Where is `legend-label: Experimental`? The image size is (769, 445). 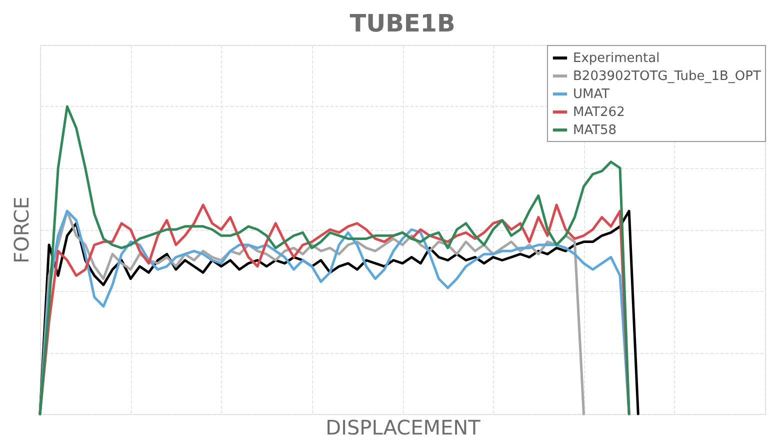 legend-label: Experimental is located at coordinates (616, 58).